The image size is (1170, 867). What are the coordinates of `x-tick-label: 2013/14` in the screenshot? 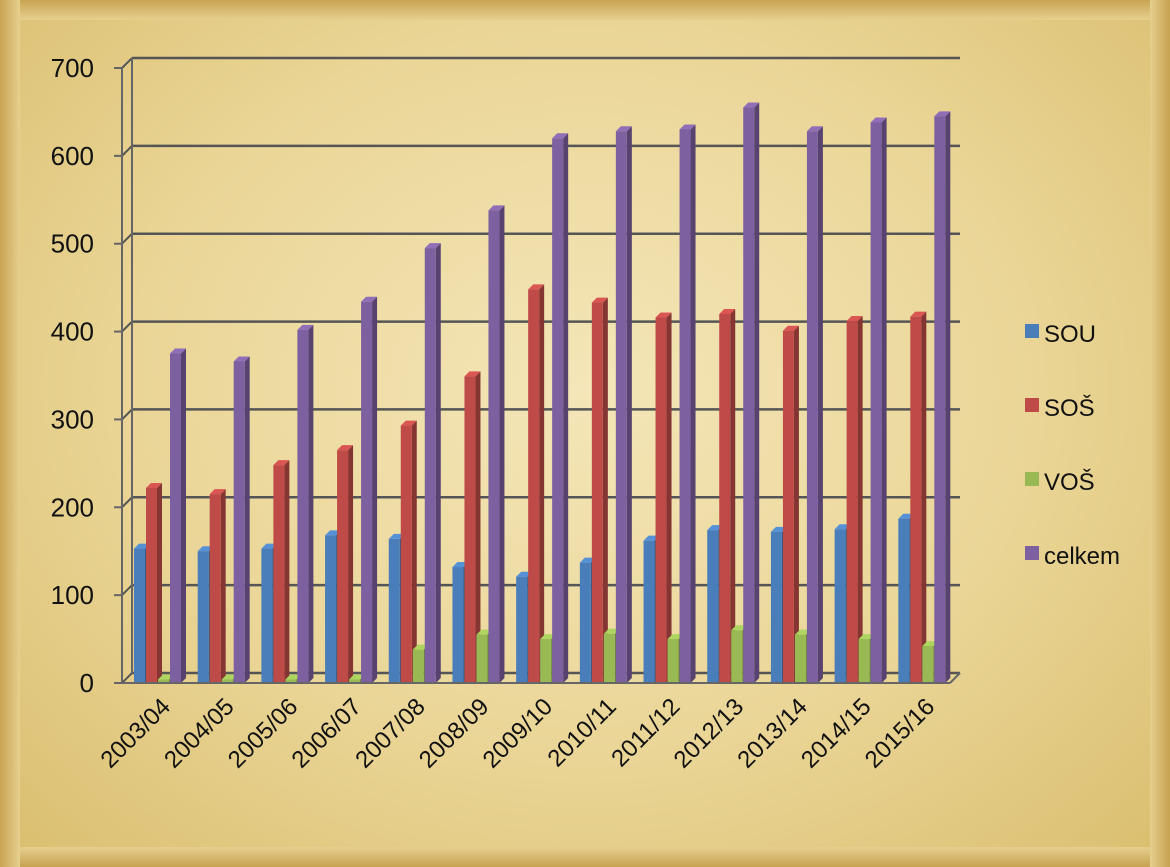 It's located at (772, 733).